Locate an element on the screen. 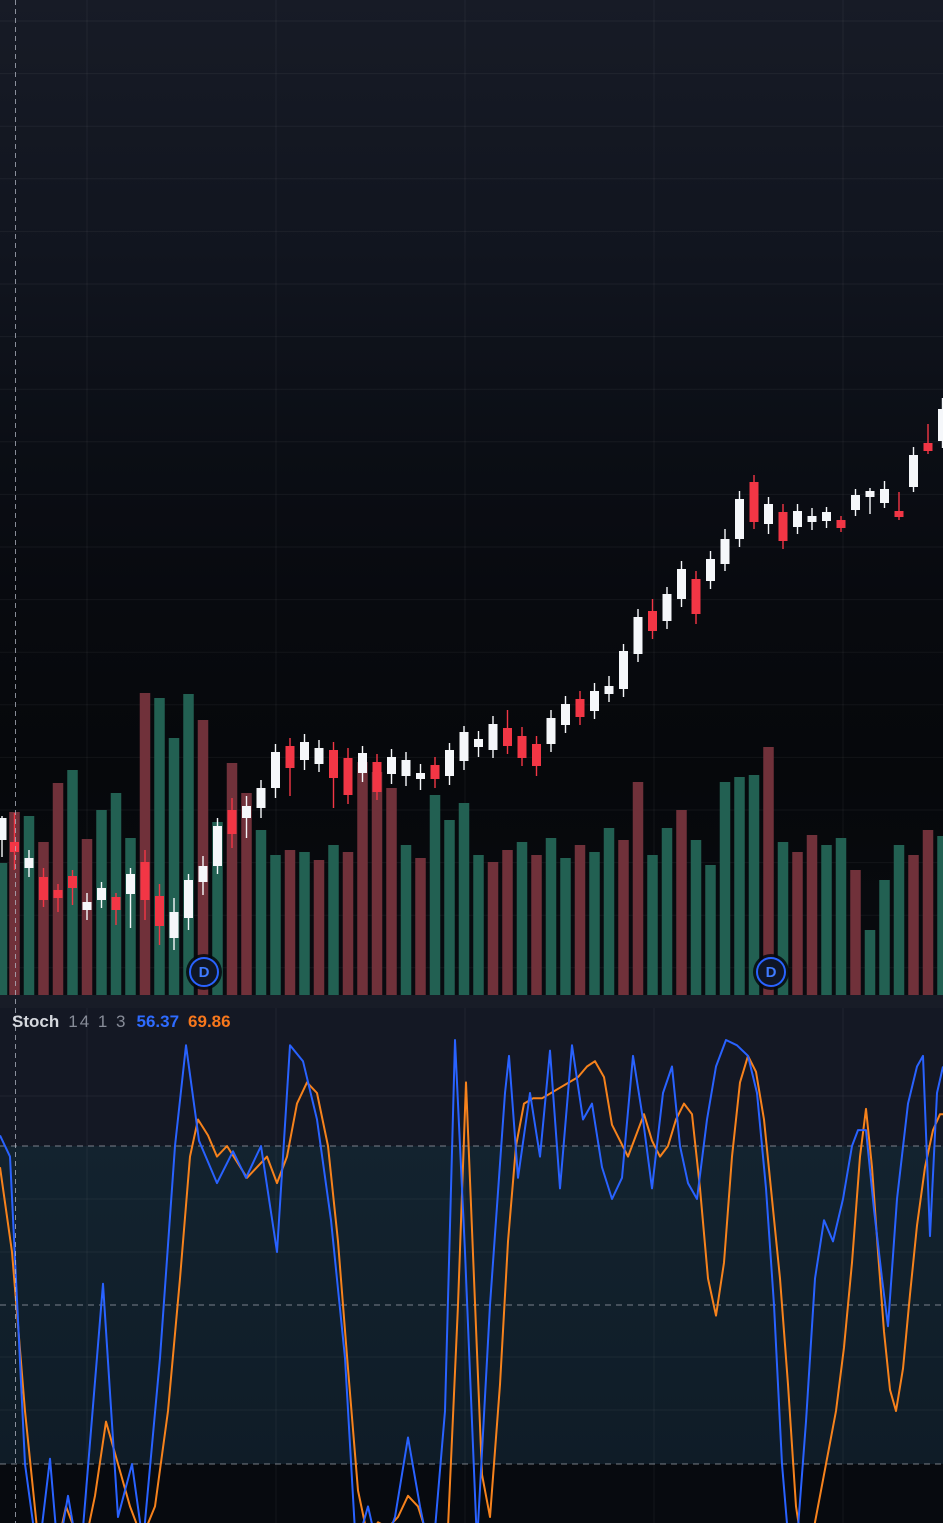 This screenshot has height=1523, width=943. indicator-params: 14 1 3 is located at coordinates (98, 1021).